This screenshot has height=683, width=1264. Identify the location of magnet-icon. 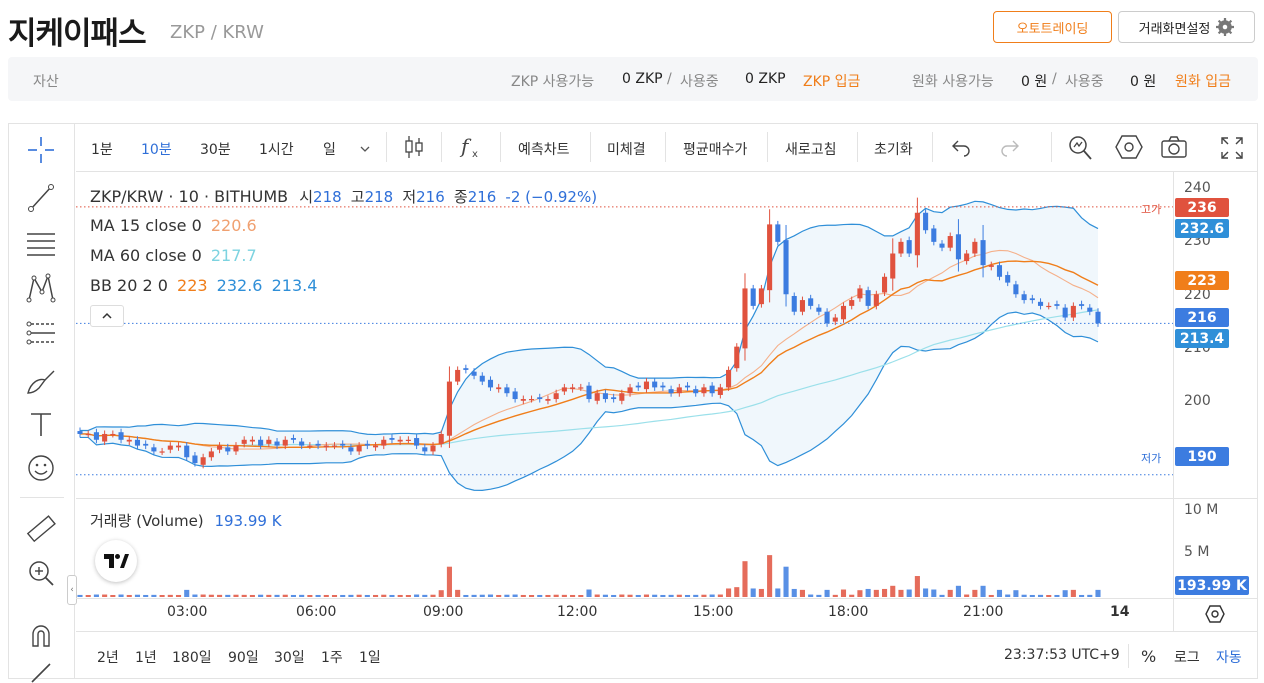
(41, 635).